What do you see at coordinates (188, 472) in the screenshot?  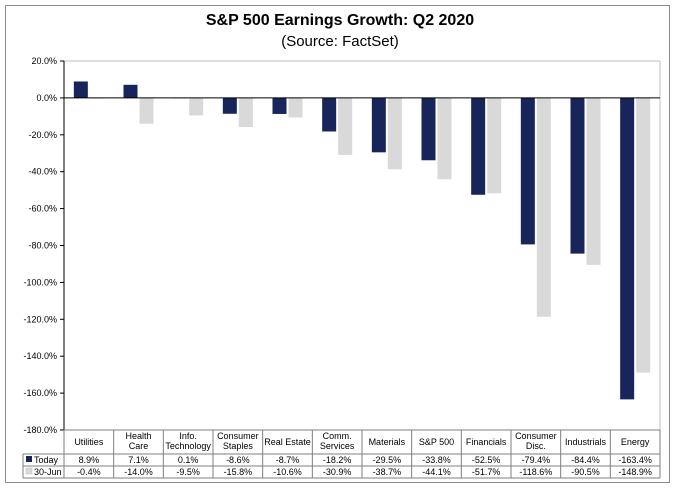 I see `data-label: -9.5%` at bounding box center [188, 472].